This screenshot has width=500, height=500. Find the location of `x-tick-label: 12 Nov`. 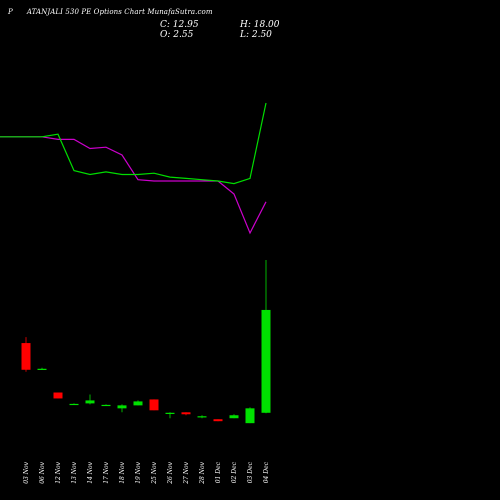

x-tick-label: 12 Nov is located at coordinates (58, 472).